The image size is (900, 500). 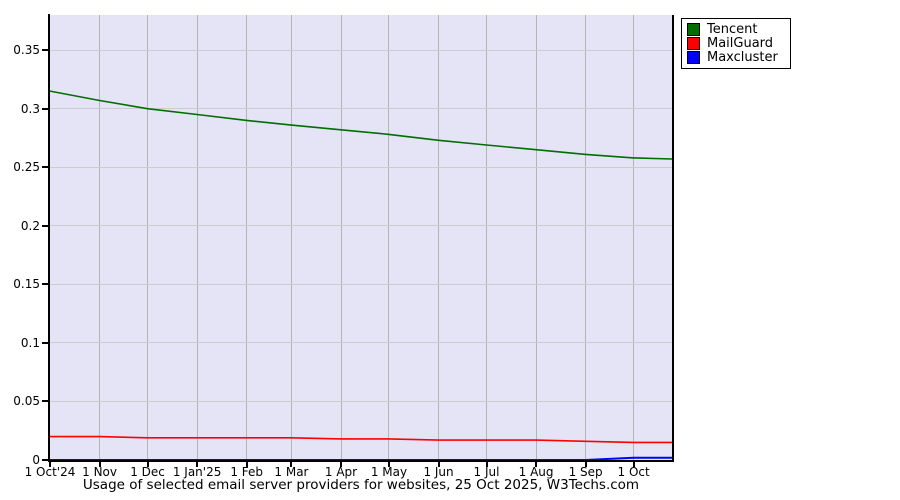 What do you see at coordinates (30, 225) in the screenshot?
I see `y-tick-label: 0.2` at bounding box center [30, 225].